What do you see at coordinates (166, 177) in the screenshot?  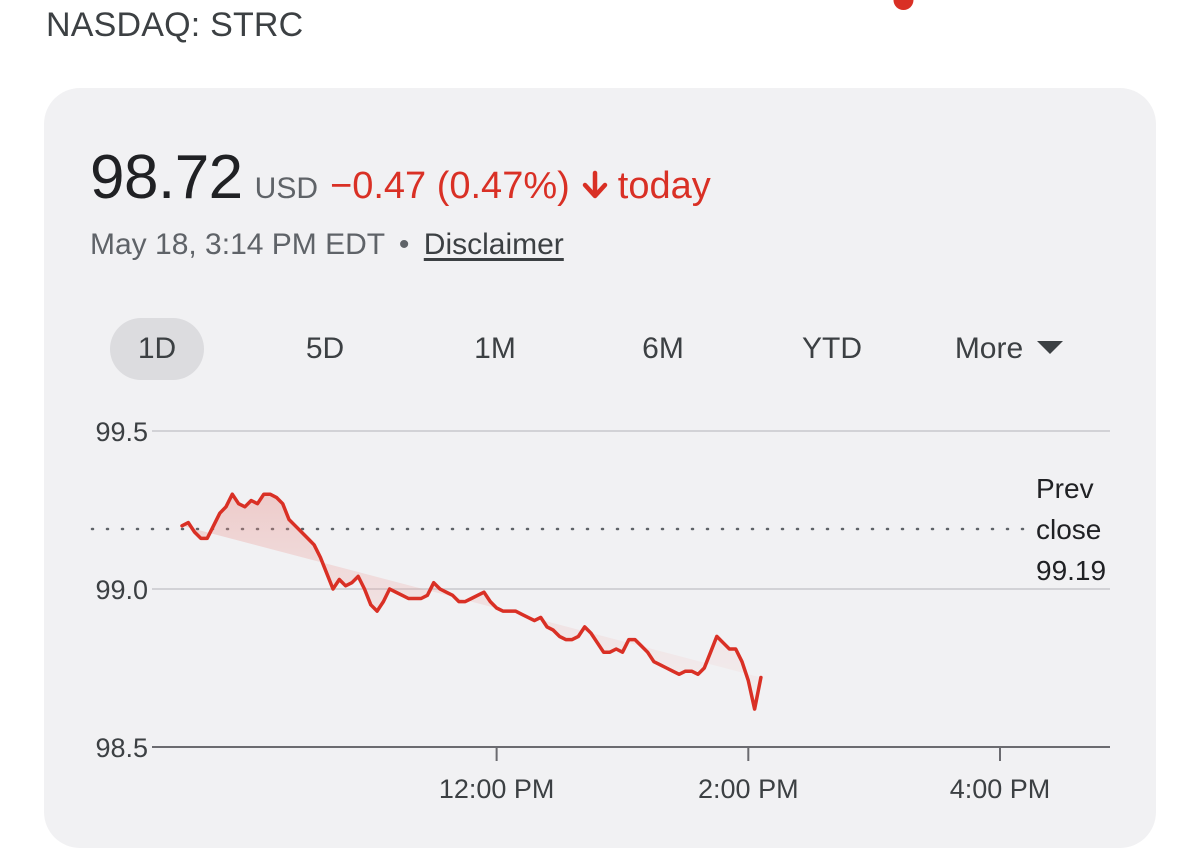 I see `current-price: 98.72` at bounding box center [166, 177].